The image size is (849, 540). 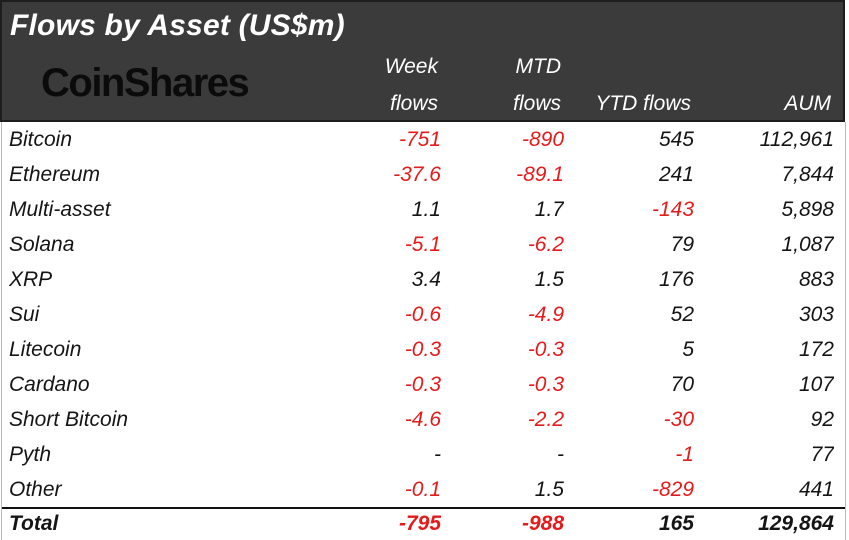 I want to click on aum-cell: 1,087, so click(x=807, y=244).